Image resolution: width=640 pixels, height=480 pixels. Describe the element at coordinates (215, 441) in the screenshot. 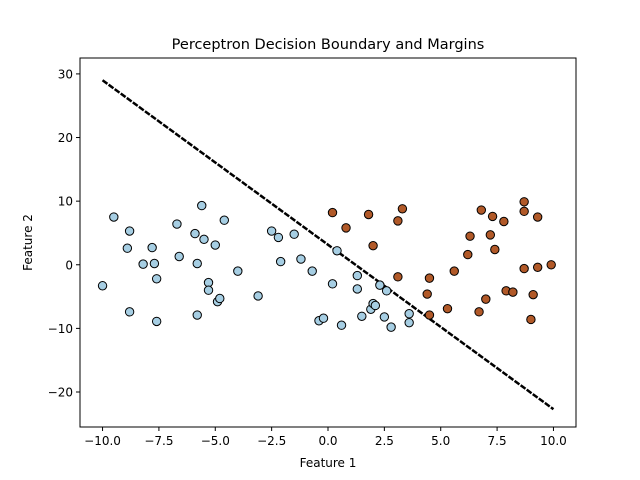

I see `x-tick-label: −5.0` at that location.